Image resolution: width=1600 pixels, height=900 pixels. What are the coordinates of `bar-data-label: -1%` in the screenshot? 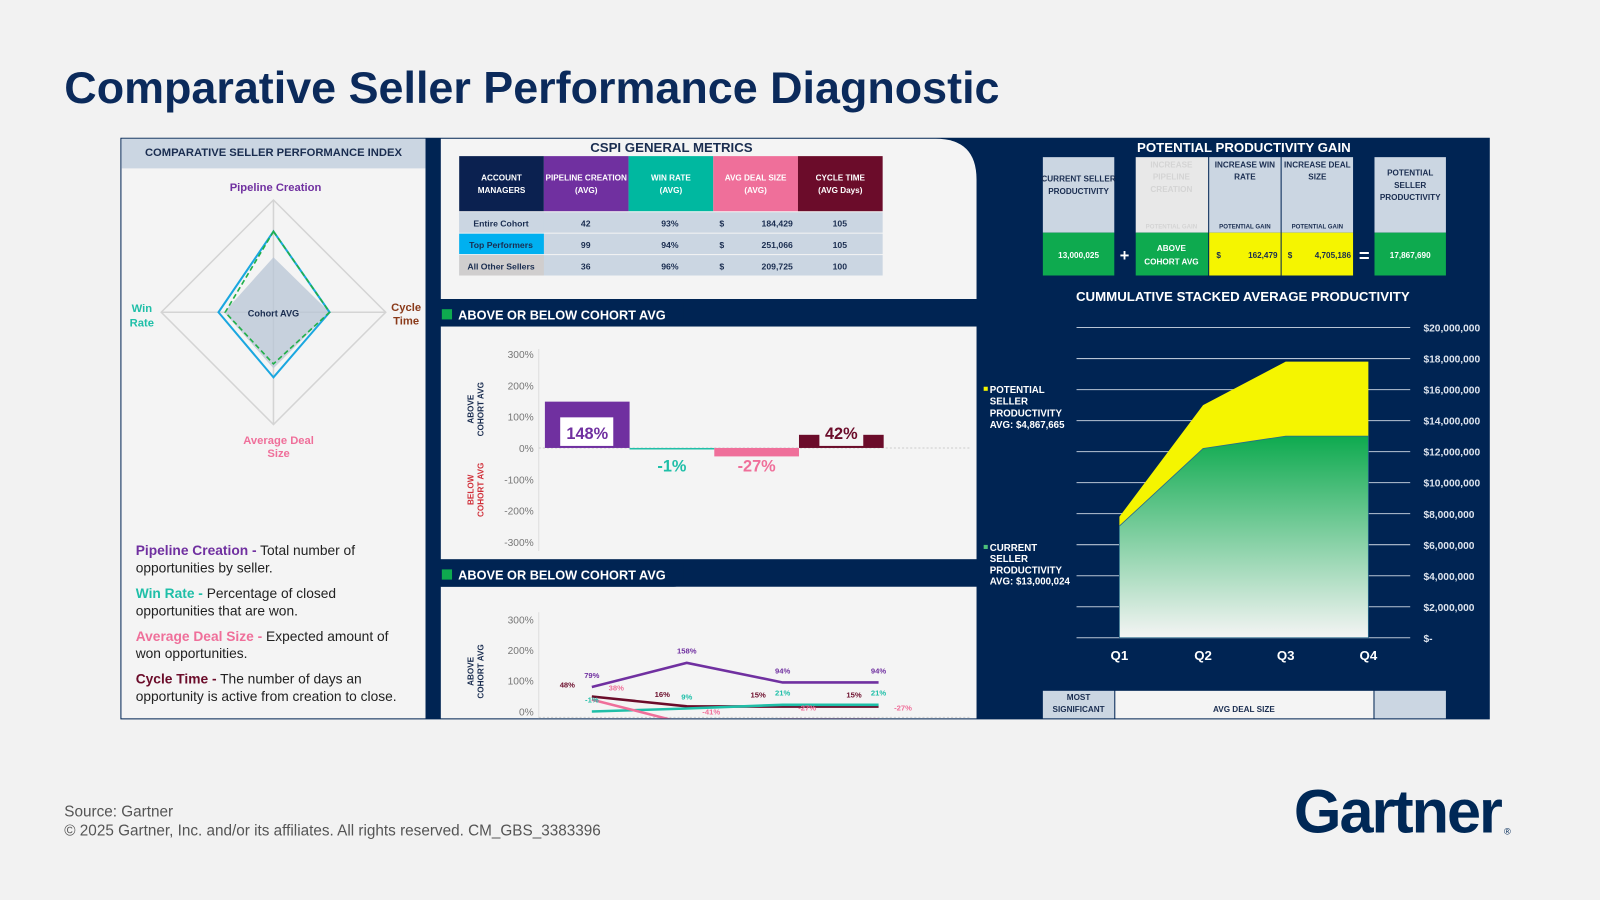 It's located at (672, 466).